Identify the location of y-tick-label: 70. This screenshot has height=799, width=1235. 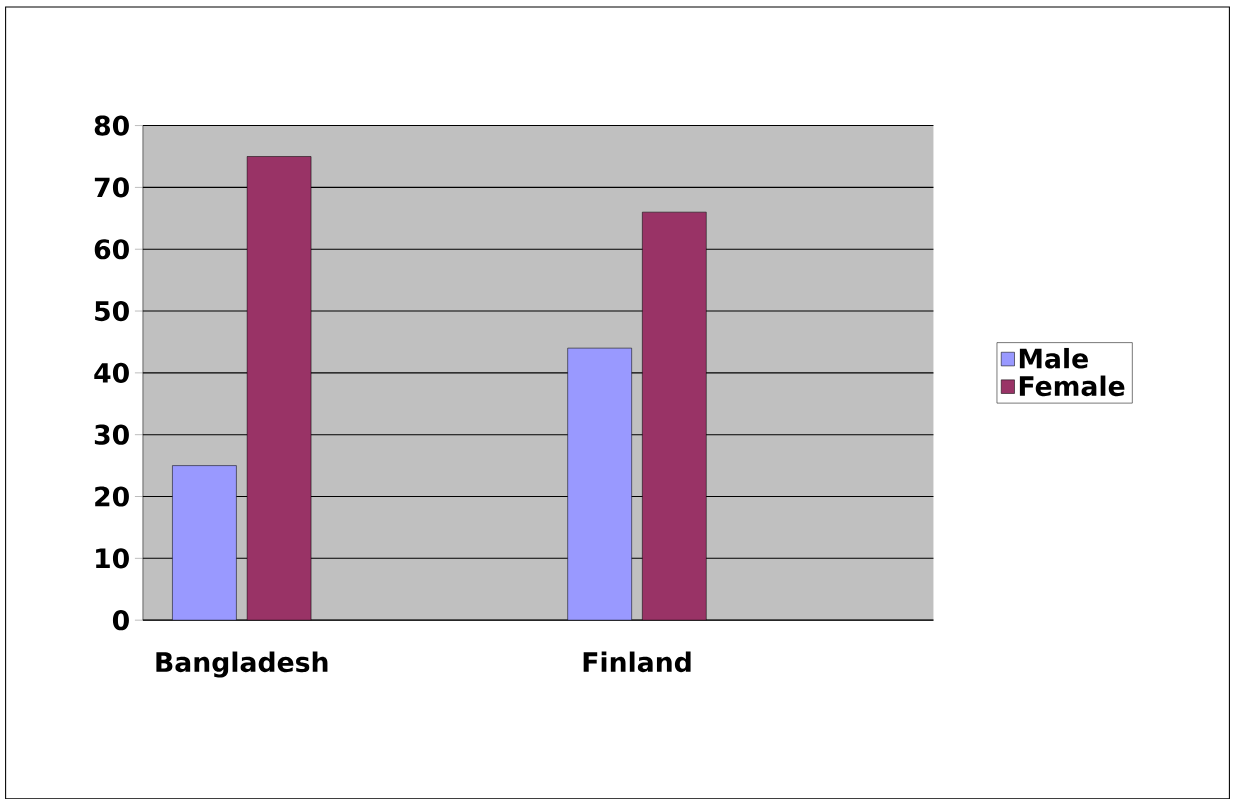
(111, 187).